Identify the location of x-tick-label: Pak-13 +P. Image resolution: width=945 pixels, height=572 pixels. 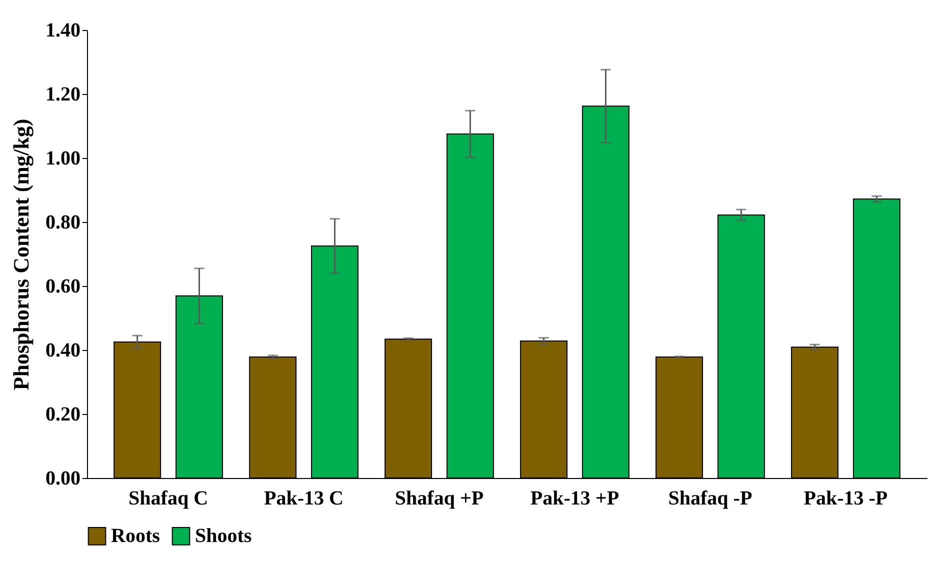
(575, 499).